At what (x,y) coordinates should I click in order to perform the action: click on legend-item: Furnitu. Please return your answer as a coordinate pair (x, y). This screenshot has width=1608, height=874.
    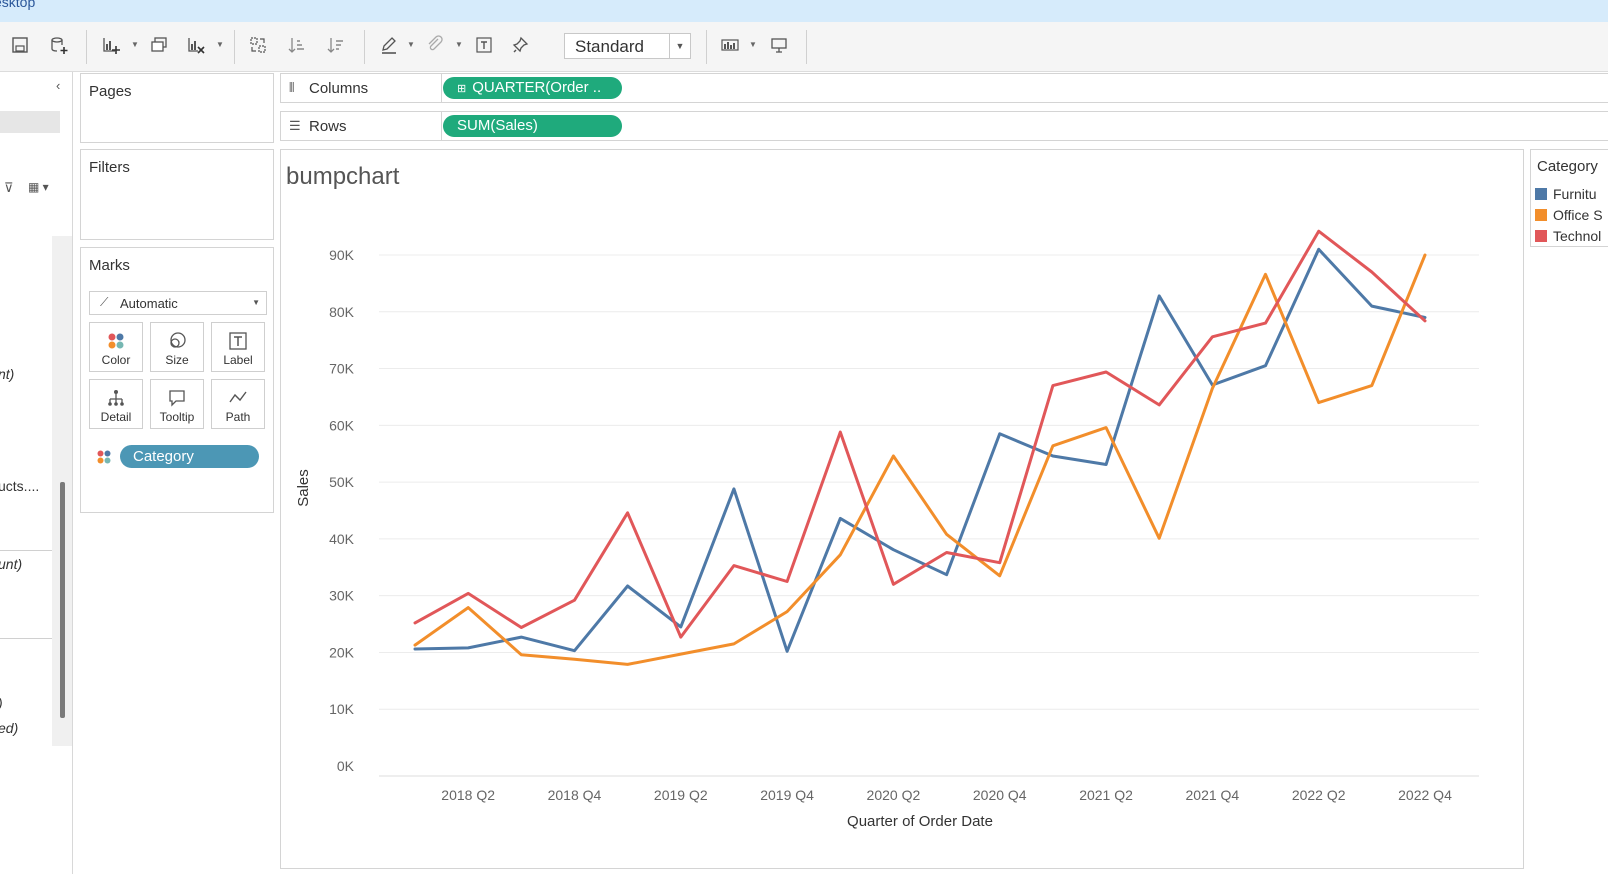
    Looking at the image, I should click on (1566, 195).